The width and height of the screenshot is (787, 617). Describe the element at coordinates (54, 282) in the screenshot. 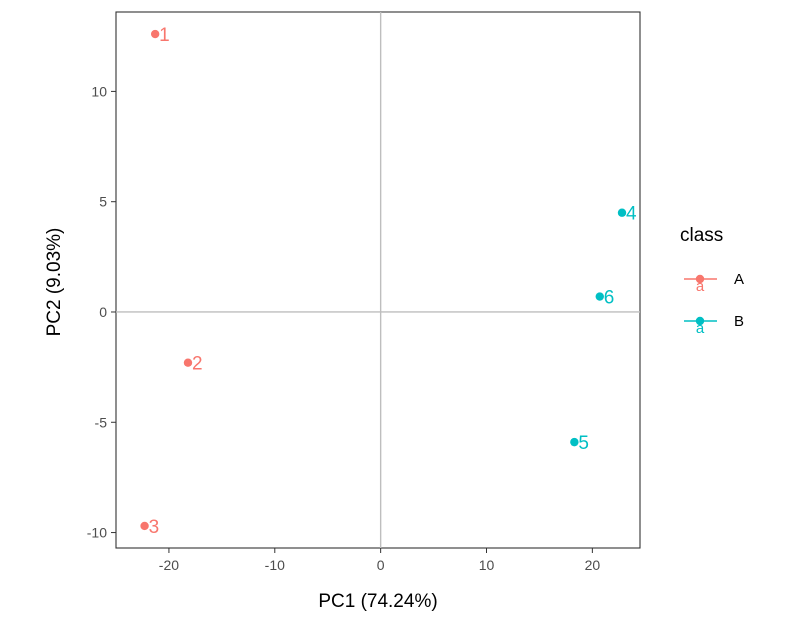

I see `y-axis-title: PC2 (9.03%)` at that location.